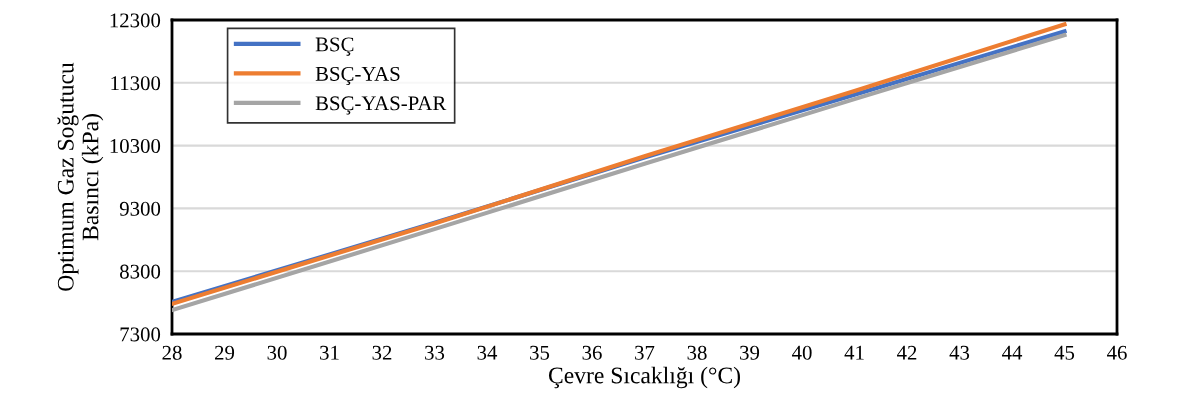  Describe the element at coordinates (854, 352) in the screenshot. I see `x-tick-label: 41` at that location.